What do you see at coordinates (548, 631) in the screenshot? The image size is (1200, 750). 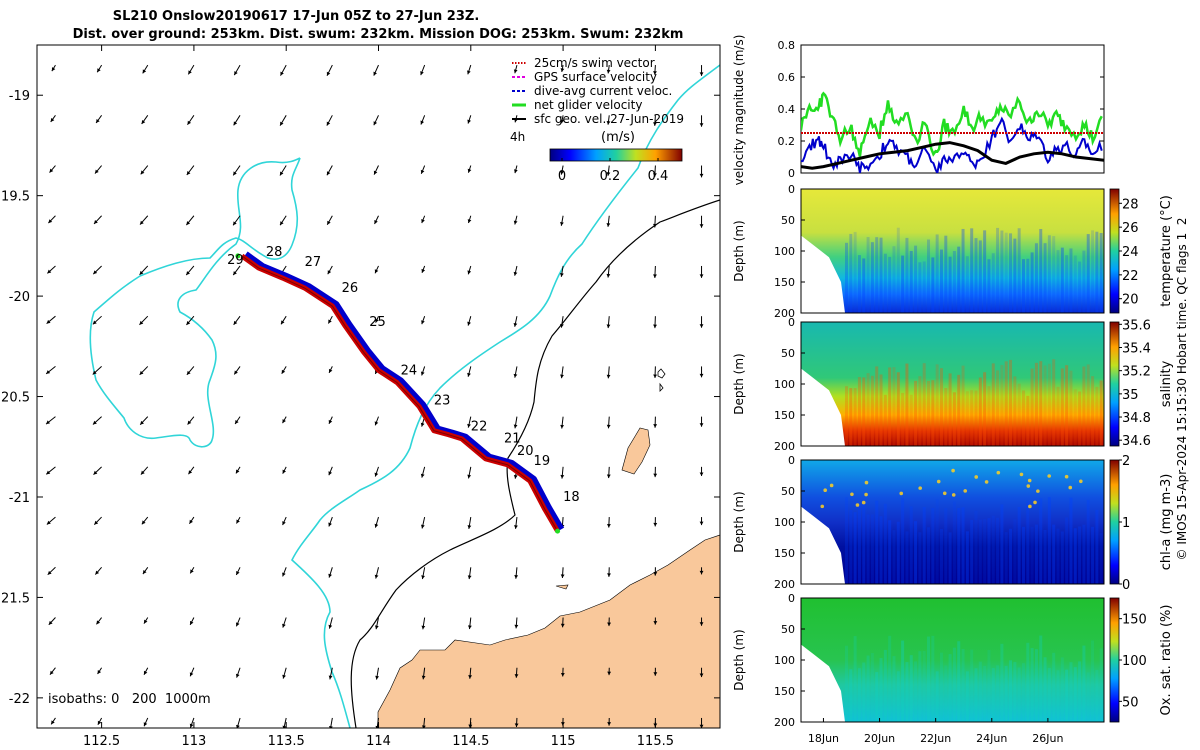 I see `land-south-coast` at bounding box center [548, 631].